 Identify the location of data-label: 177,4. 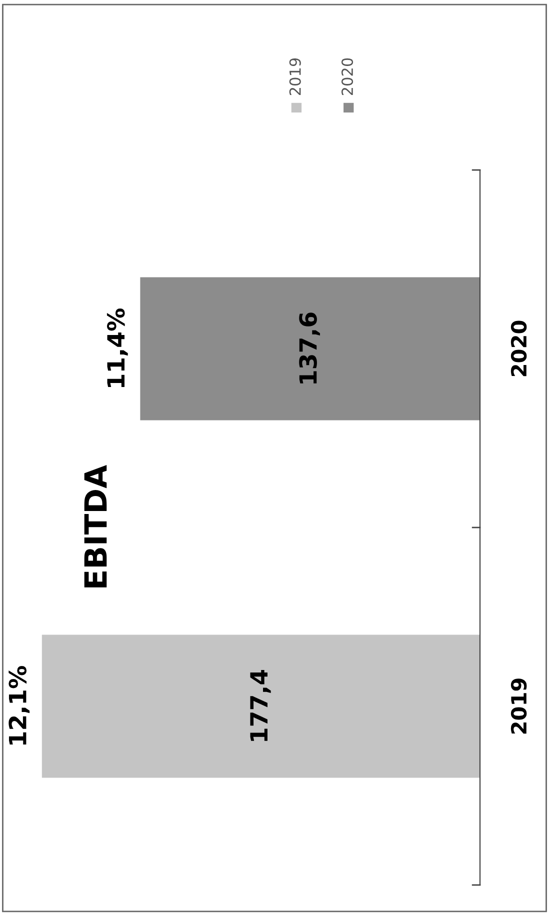
(260, 705).